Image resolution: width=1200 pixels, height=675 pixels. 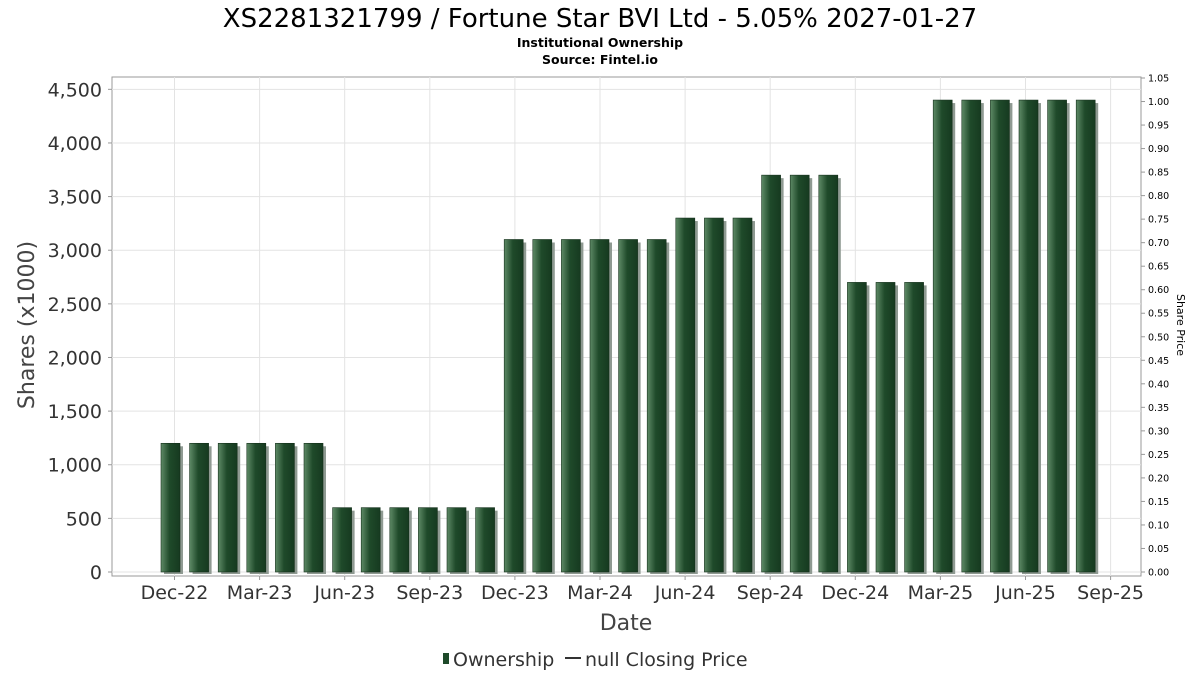 What do you see at coordinates (446, 658) in the screenshot?
I see `legend-ownership-swatch` at bounding box center [446, 658].